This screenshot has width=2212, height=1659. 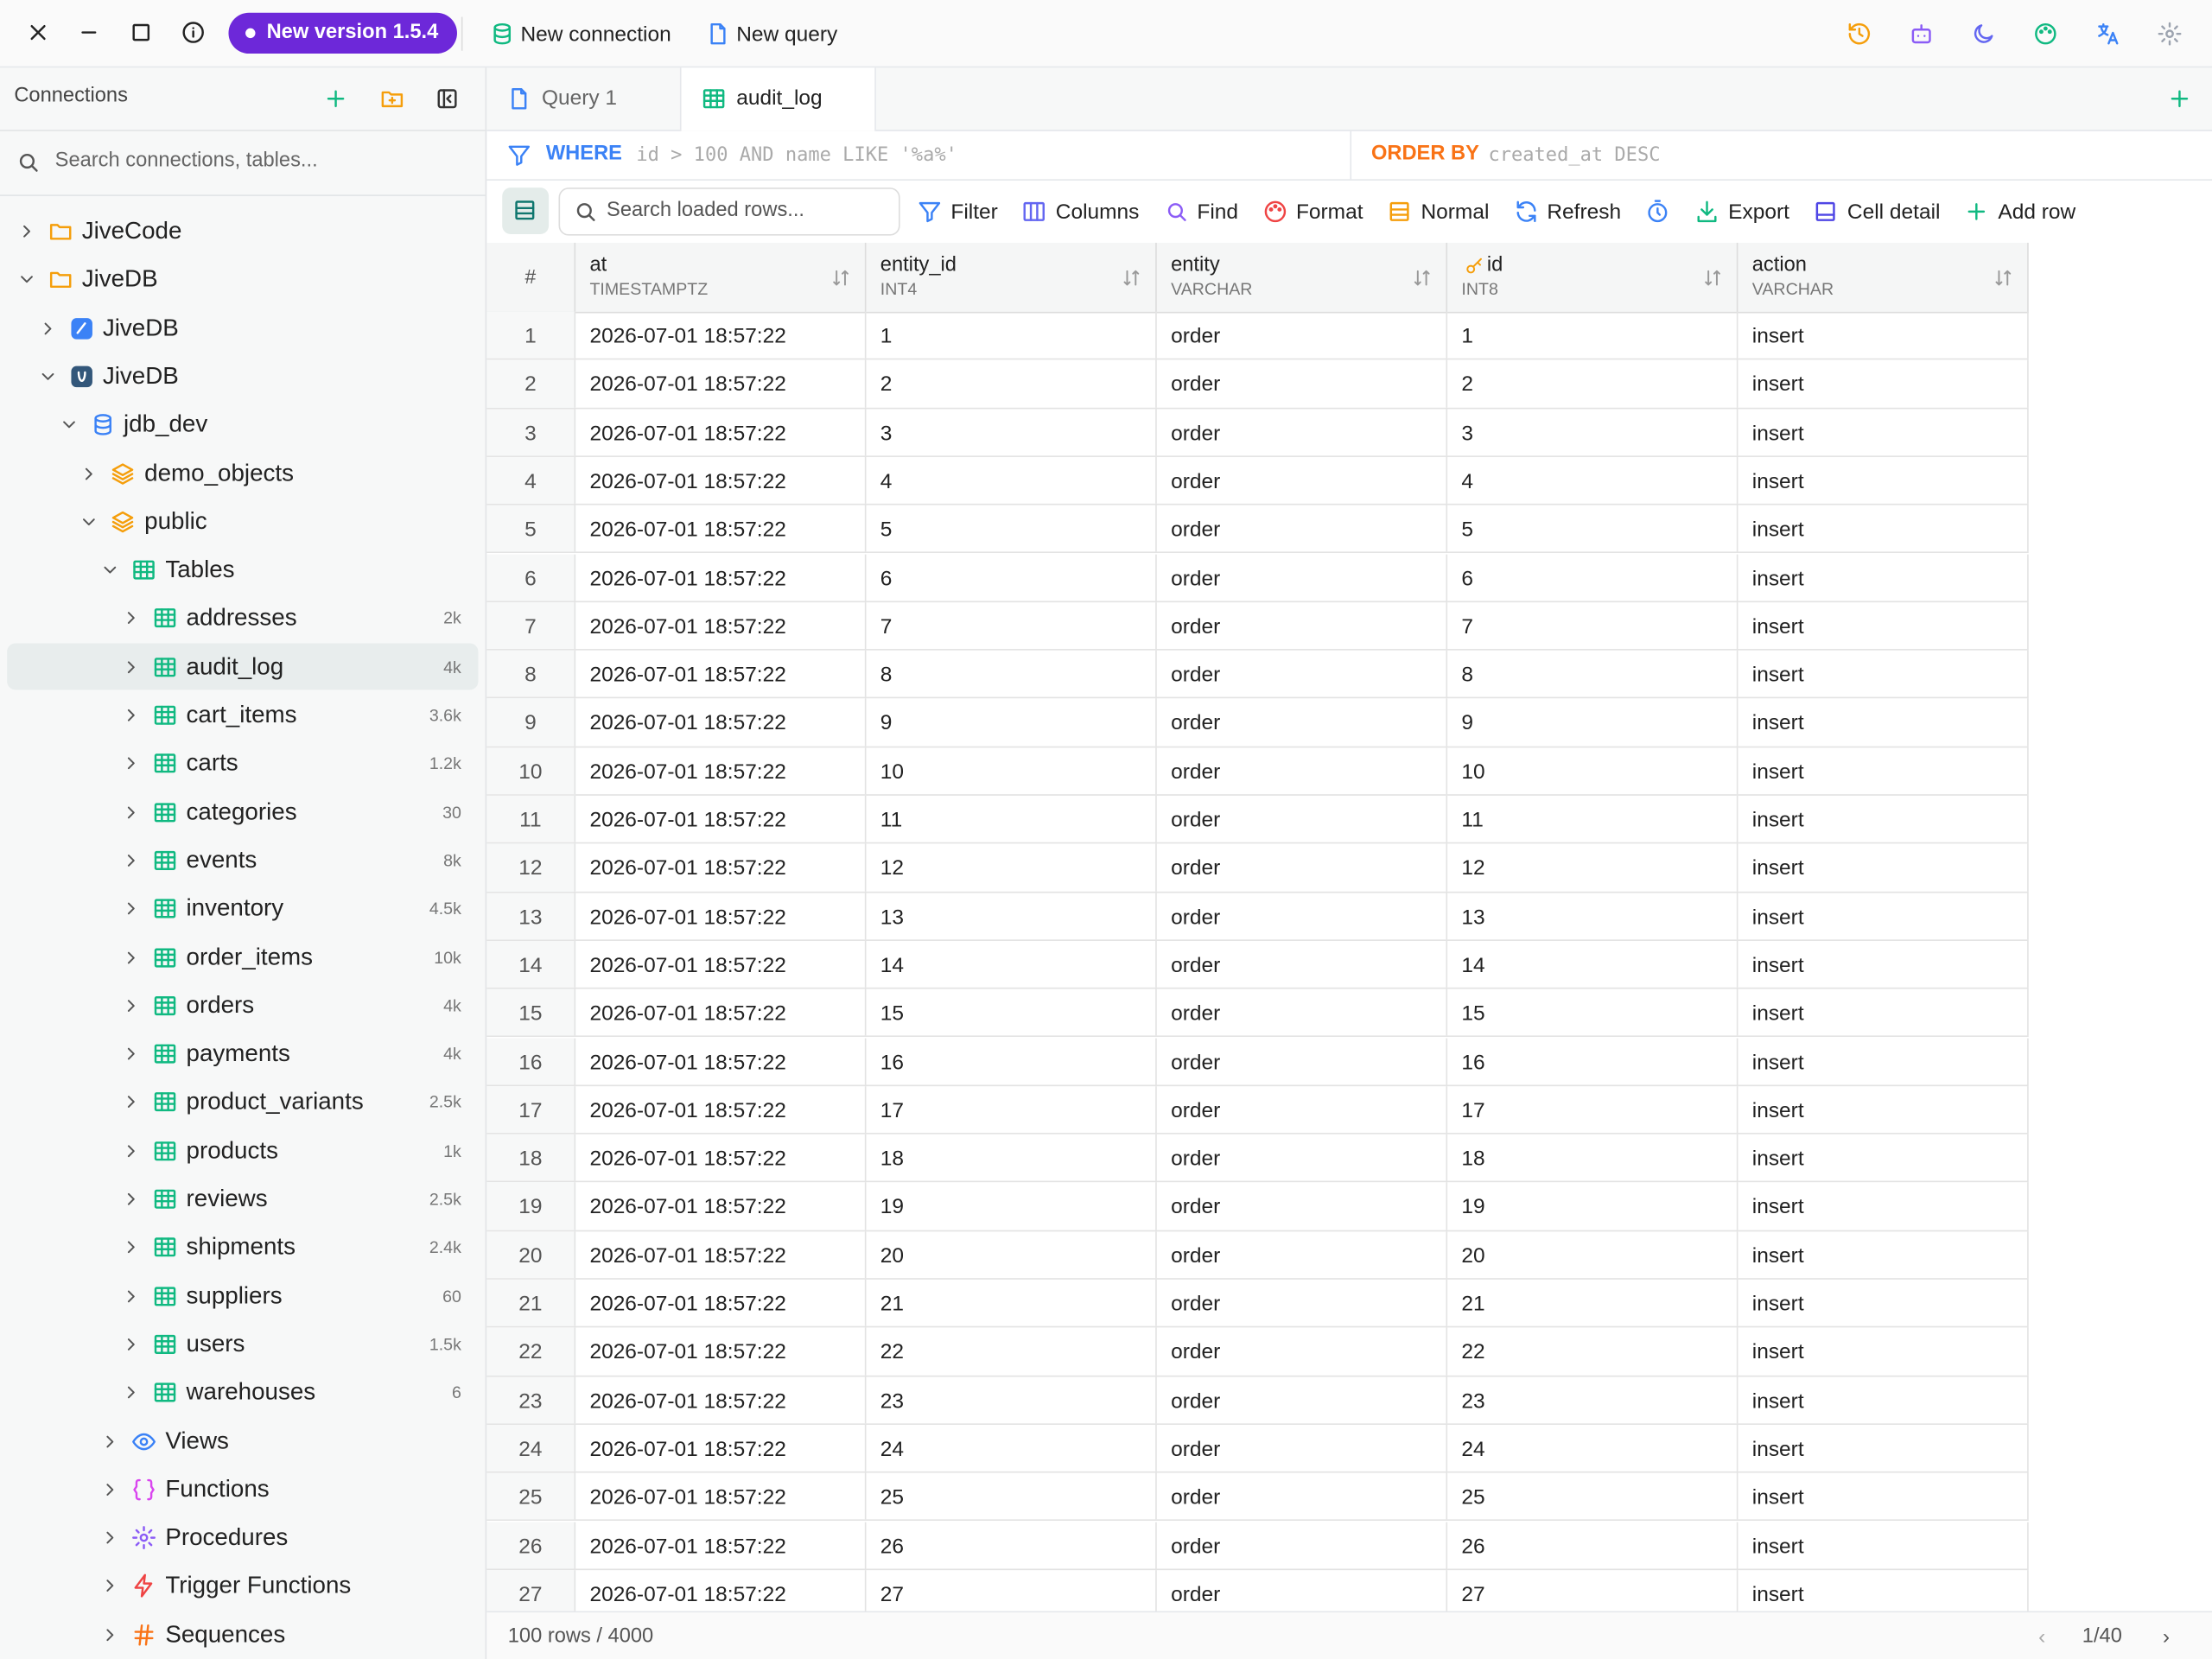 I want to click on tree-item: reviews 2.5k, so click(x=242, y=1198).